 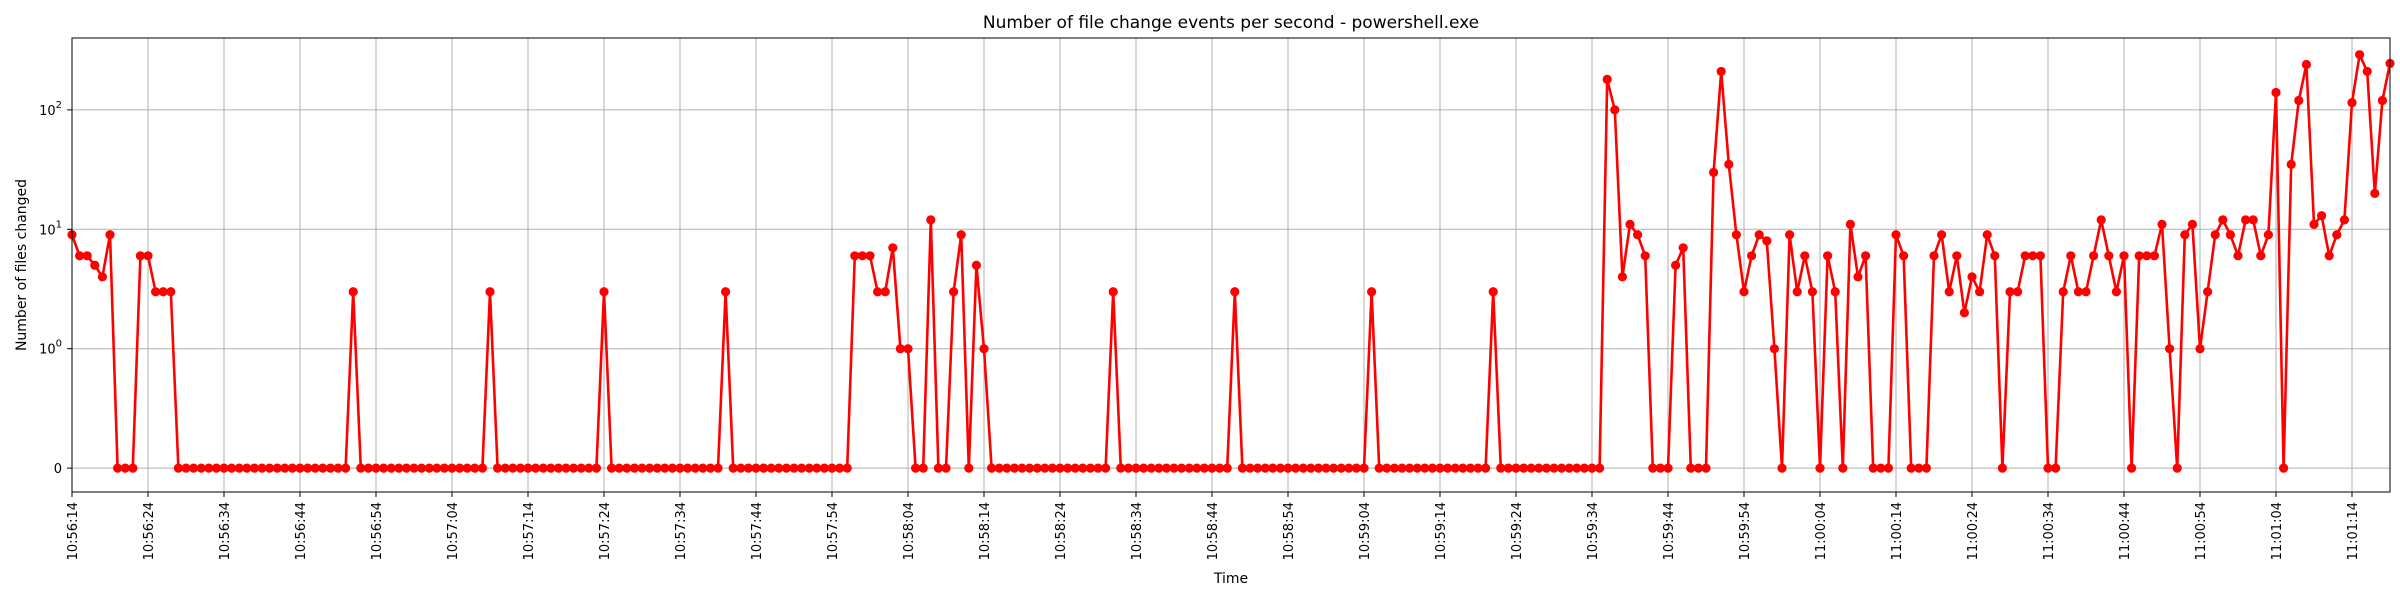 I want to click on x-tick-label: 11:00:54, so click(x=2201, y=531).